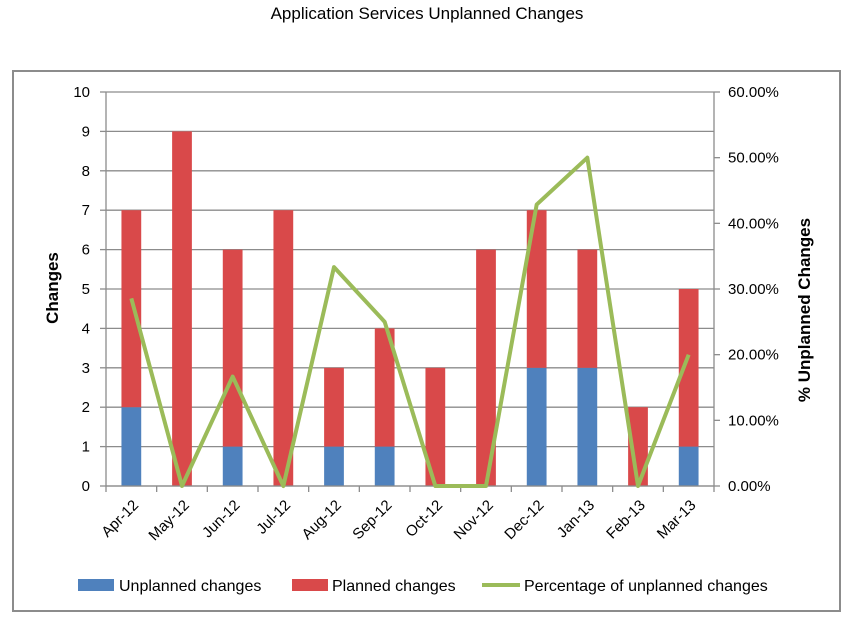 This screenshot has width=854, height=623. I want to click on y-tick-label: 0, so click(86, 486).